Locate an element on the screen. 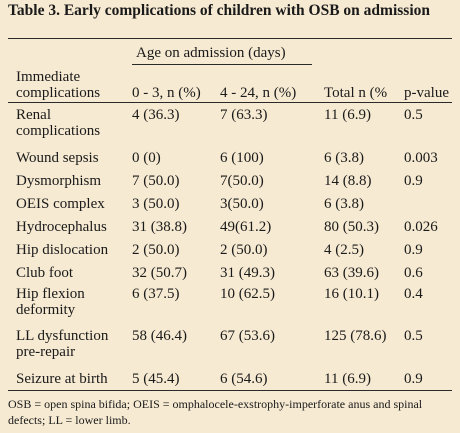 Image resolution: width=460 pixels, height=433 pixels. table-cell-a: 4 (36.3) is located at coordinates (156, 115).